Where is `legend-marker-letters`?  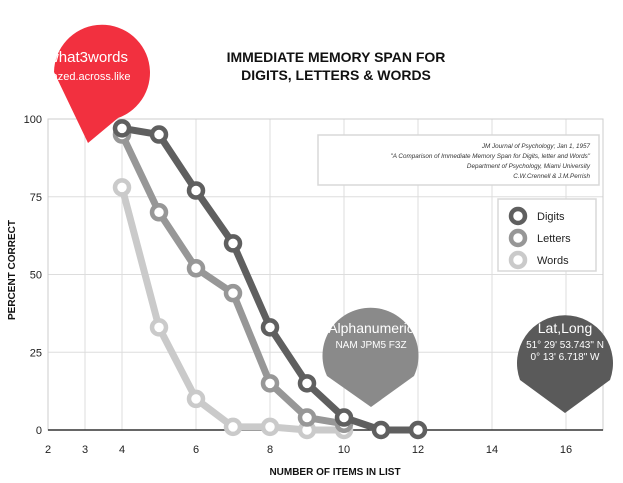
legend-marker-letters is located at coordinates (518, 238).